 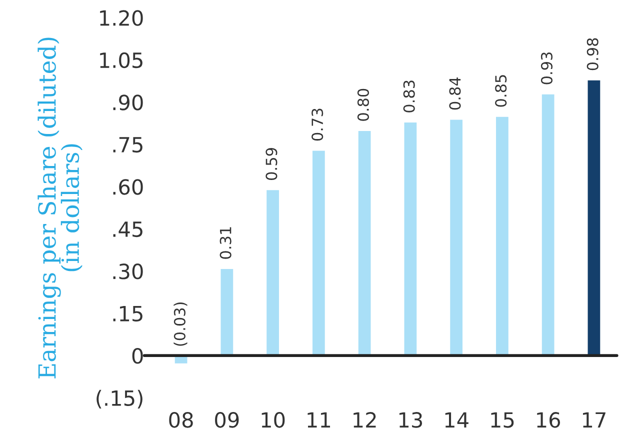 What do you see at coordinates (128, 187) in the screenshot?
I see `y-tick-label: .60` at bounding box center [128, 187].